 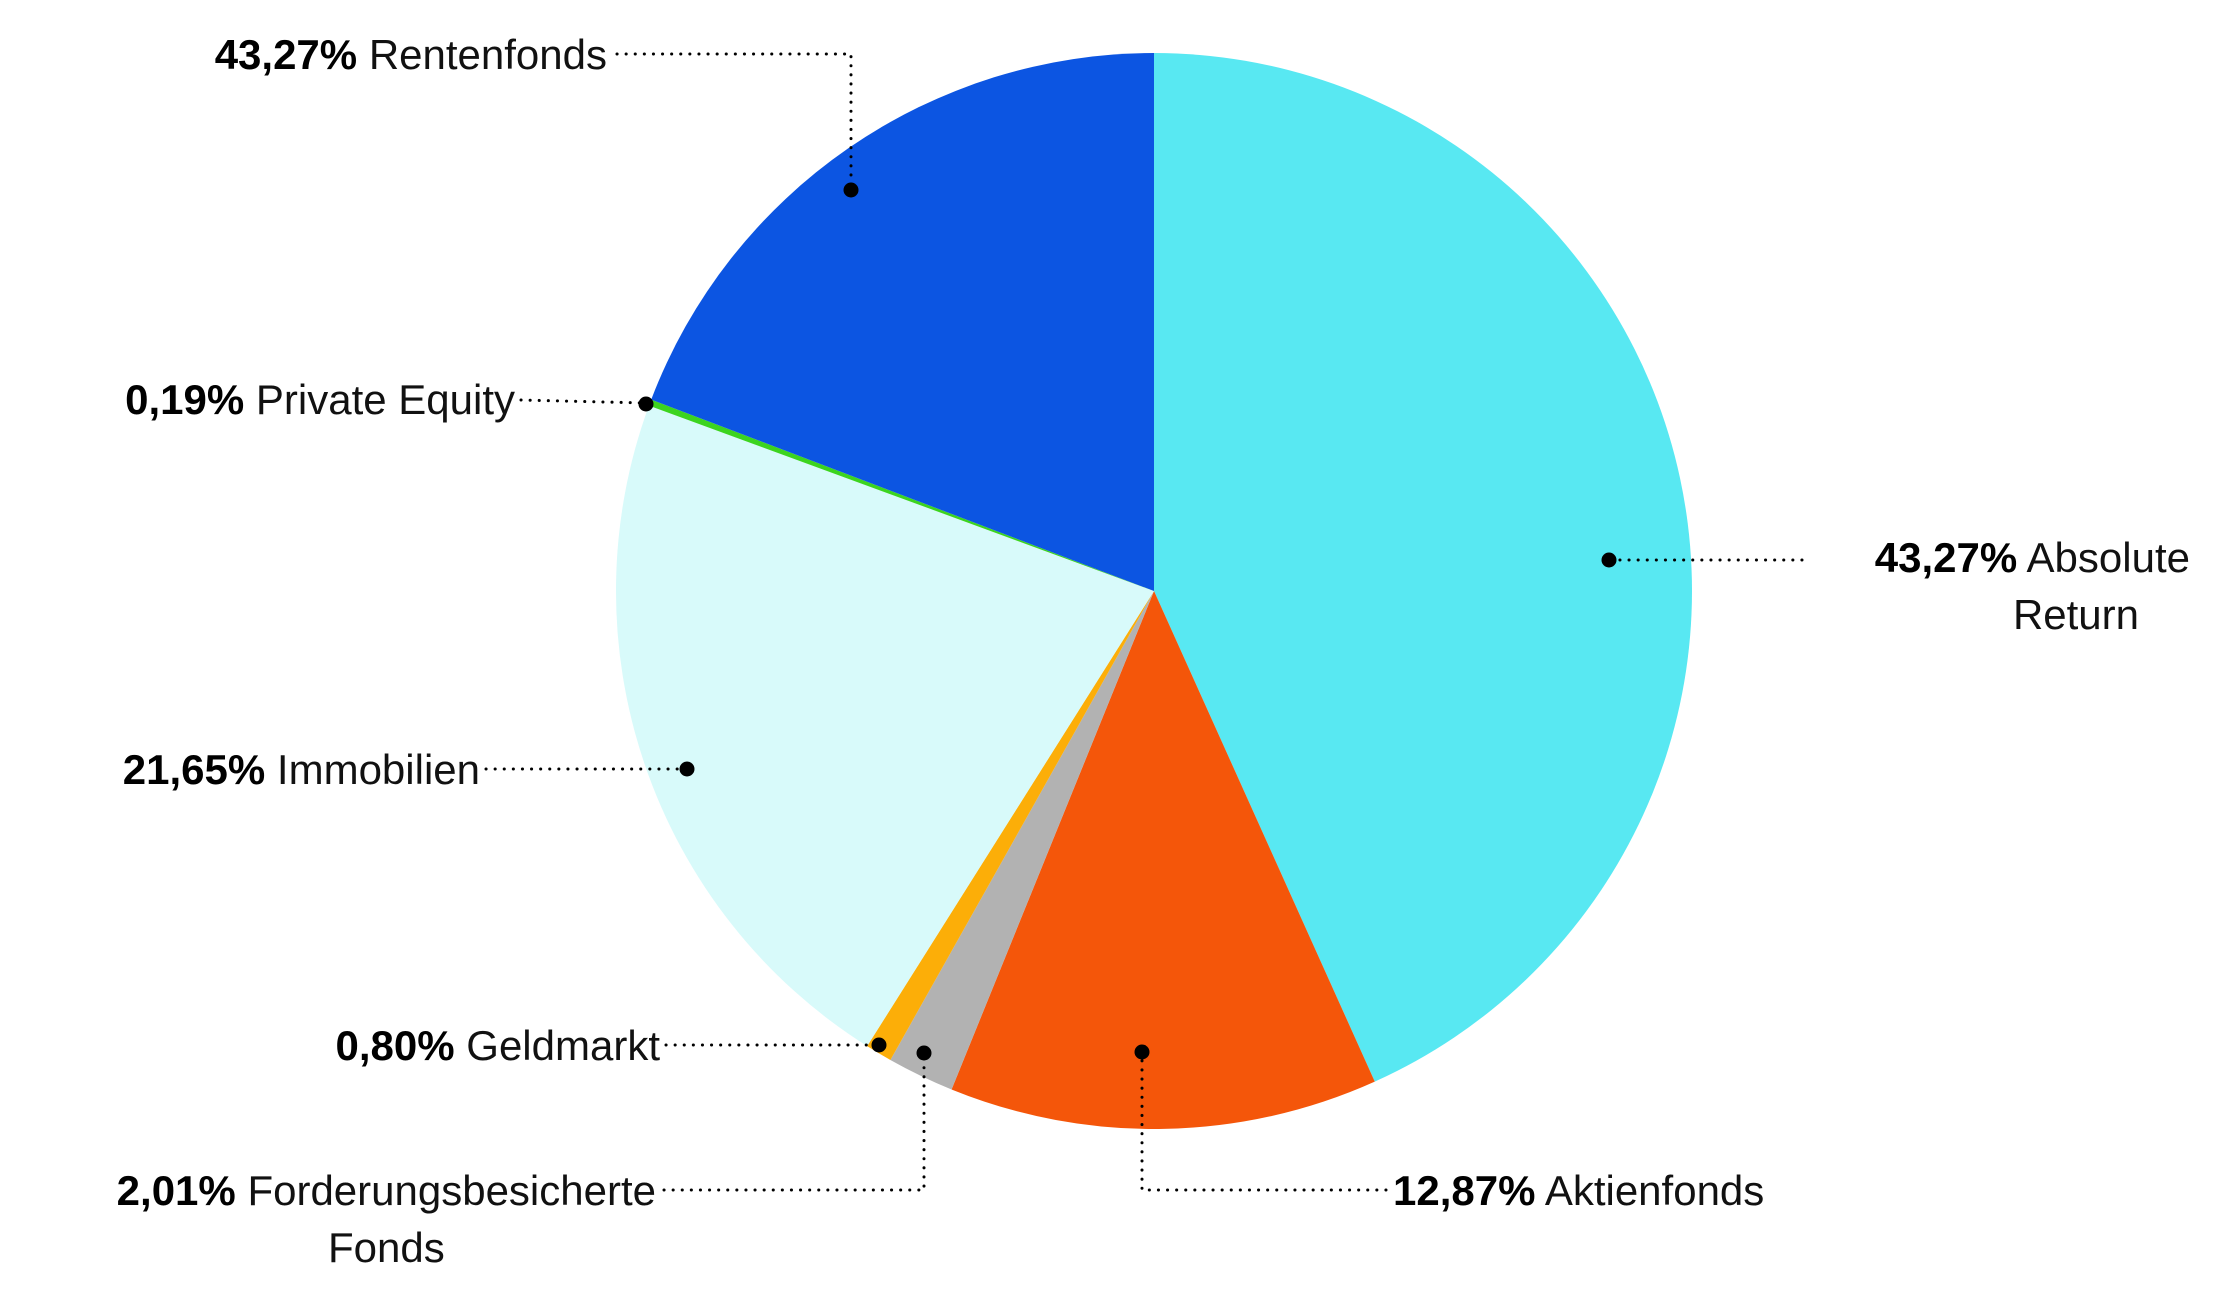 I want to click on label-immobilien-pct: 21,65%, so click(x=194, y=769).